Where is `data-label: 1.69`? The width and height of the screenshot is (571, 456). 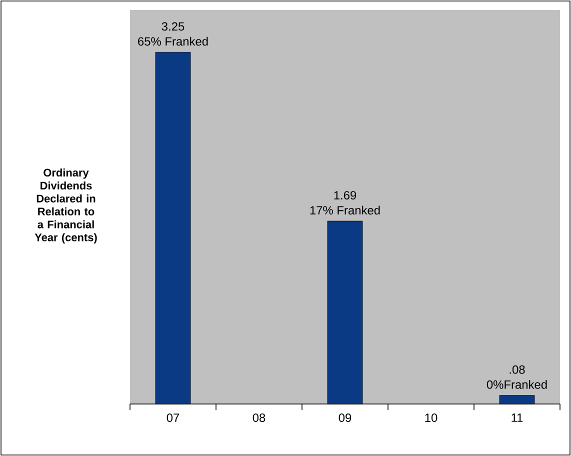 data-label: 1.69 is located at coordinates (345, 195).